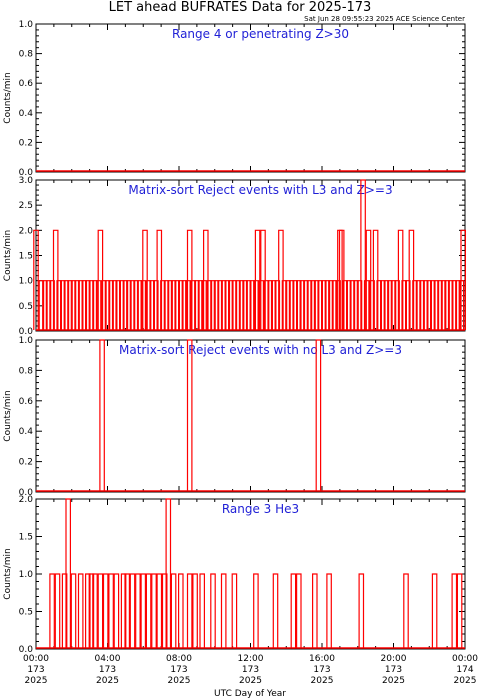 The image size is (479, 700). What do you see at coordinates (240, 7) in the screenshot?
I see `chart-title: LET ahead BUFRATES Data for 2025-173` at bounding box center [240, 7].